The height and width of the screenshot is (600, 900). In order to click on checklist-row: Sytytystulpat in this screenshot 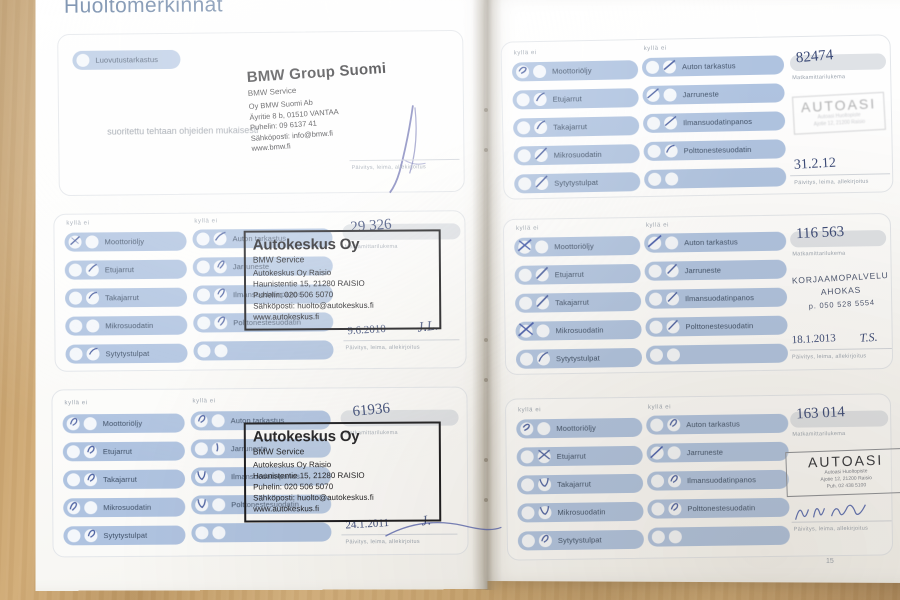, I will do `click(577, 183)`.